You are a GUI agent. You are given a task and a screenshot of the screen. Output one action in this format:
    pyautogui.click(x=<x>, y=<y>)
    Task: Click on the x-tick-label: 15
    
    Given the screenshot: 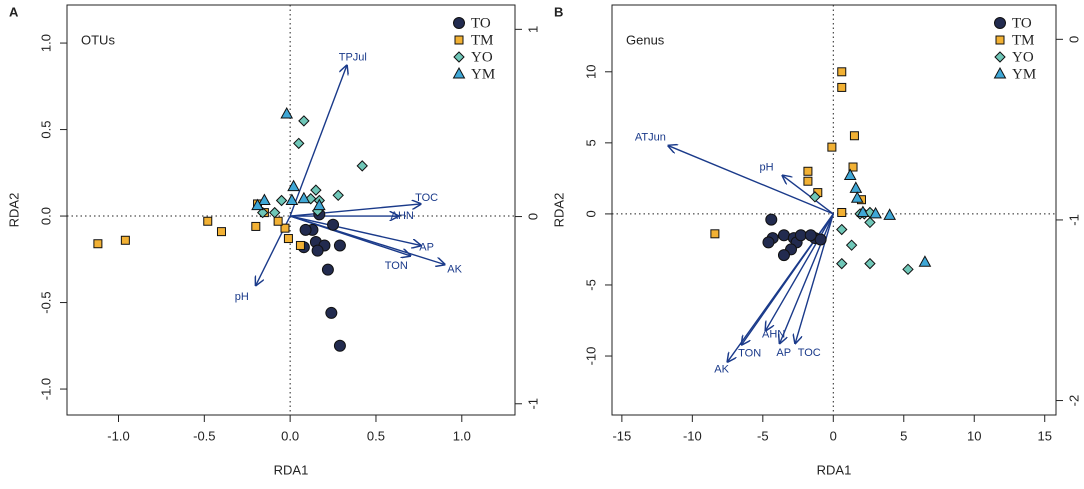 What is the action you would take?
    pyautogui.click(x=1044, y=435)
    